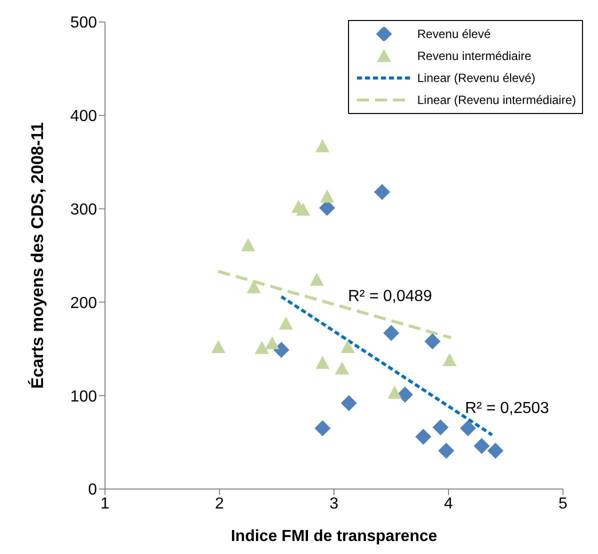  What do you see at coordinates (84, 117) in the screenshot?
I see `y-tick-label: 400` at bounding box center [84, 117].